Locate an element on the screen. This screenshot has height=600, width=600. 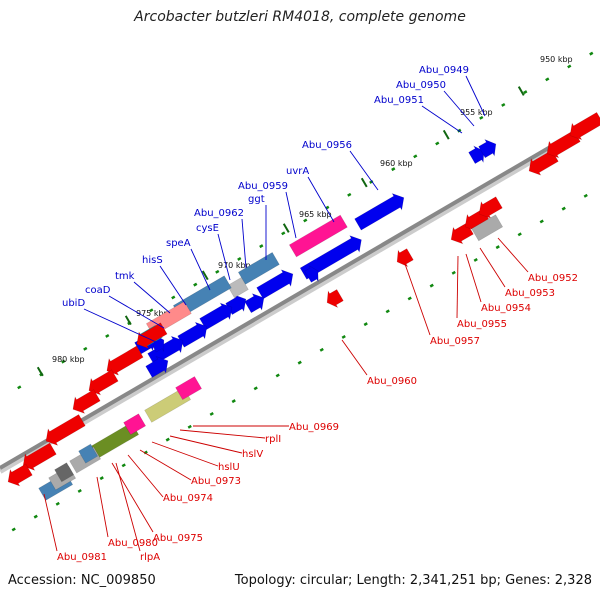
reverse-gene-label: Abu_0960 is located at coordinates (392, 381).